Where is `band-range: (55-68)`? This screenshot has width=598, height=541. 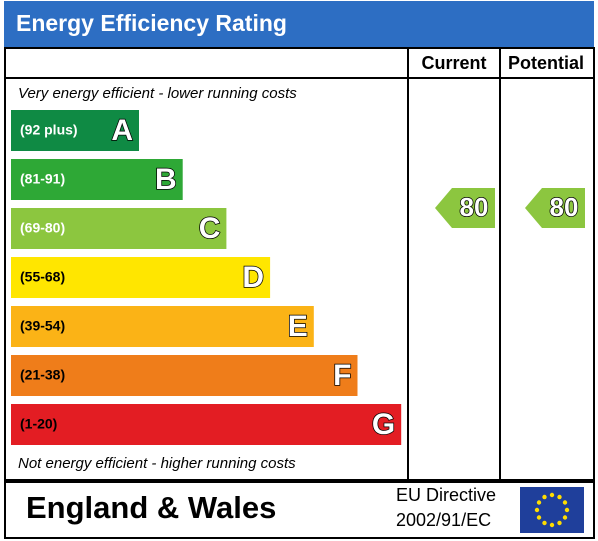
band-range: (55-68) is located at coordinates (42, 277).